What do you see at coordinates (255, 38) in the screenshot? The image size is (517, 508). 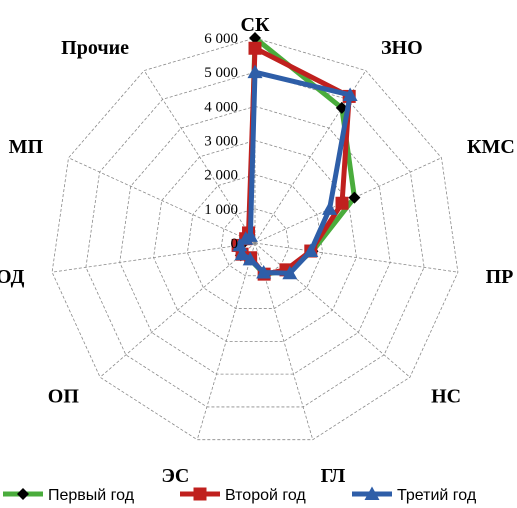 I see `series-1-point-СК` at bounding box center [255, 38].